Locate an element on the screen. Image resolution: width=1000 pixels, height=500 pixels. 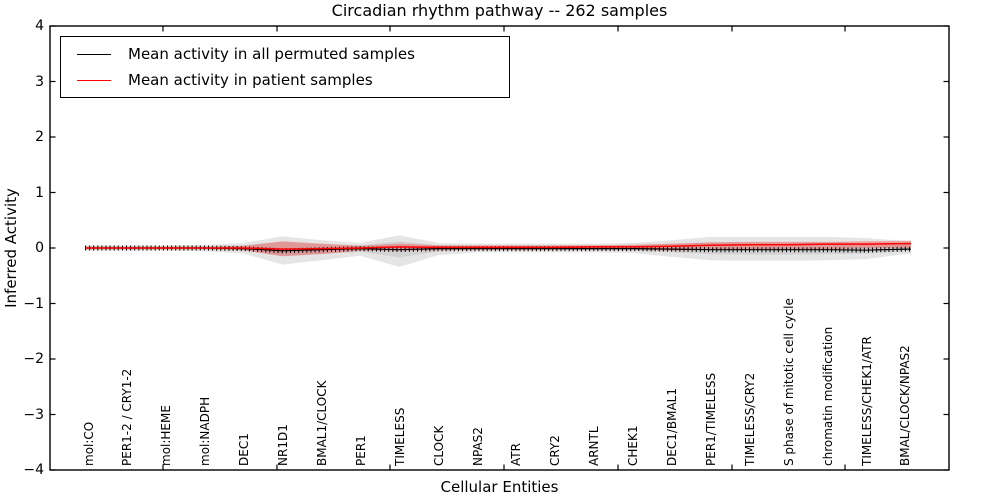
x-category-label: TIMELESS/CRY2 is located at coordinates (749, 419).